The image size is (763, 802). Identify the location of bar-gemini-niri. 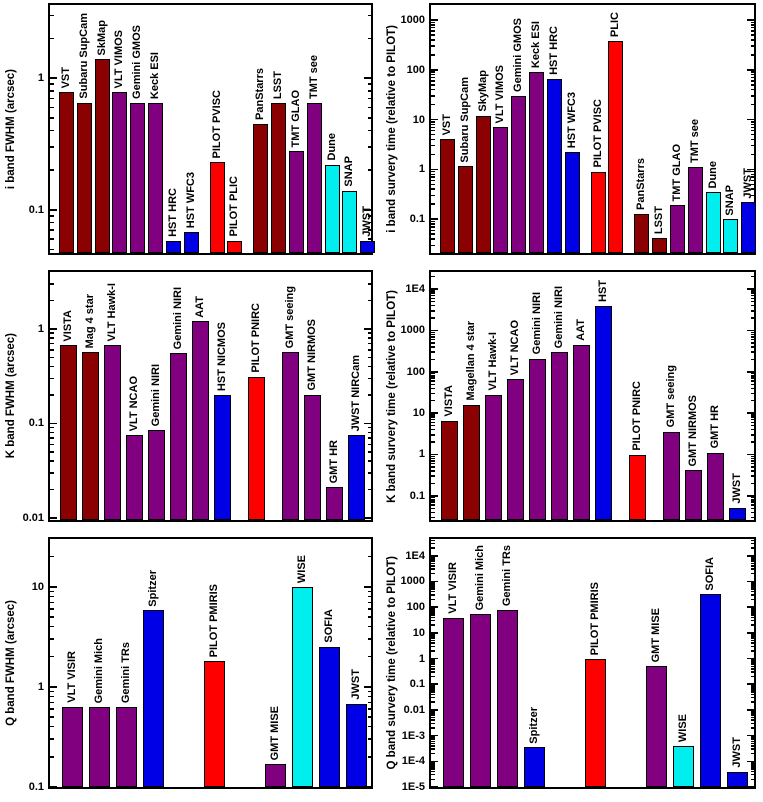
(156, 475).